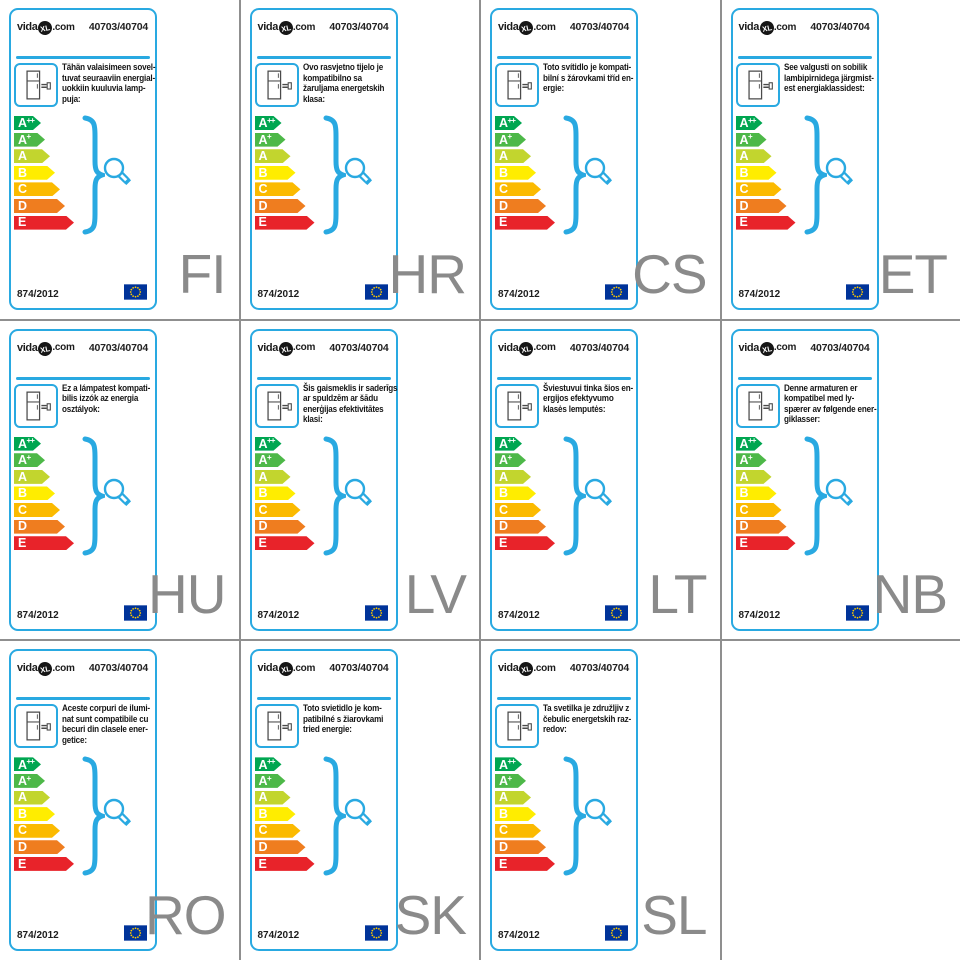  Describe the element at coordinates (913, 273) in the screenshot. I see `language-code: ET` at that location.